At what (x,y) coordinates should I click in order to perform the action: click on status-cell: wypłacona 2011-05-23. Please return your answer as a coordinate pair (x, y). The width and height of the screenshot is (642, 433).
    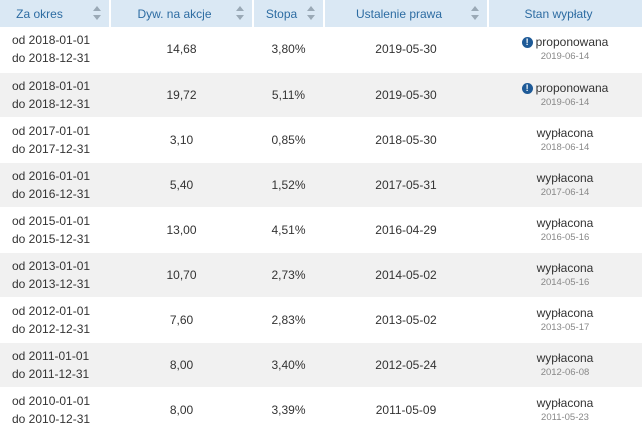
    Looking at the image, I should click on (565, 410).